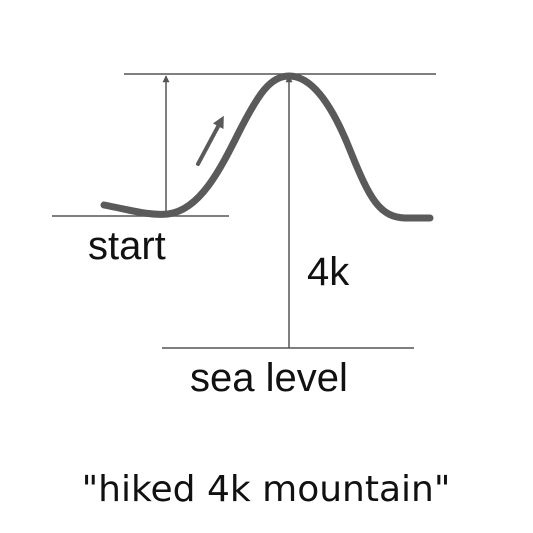  What do you see at coordinates (269, 378) in the screenshot?
I see `sea-level-label: sea level` at bounding box center [269, 378].